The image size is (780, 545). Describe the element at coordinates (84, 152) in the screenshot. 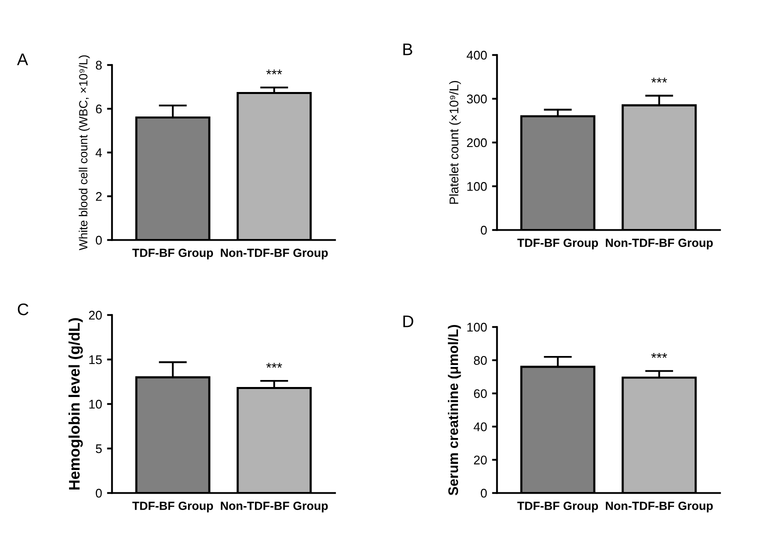

I see `y-axis-title: White blood cell count (WBC, ×10⁹/L)` at that location.